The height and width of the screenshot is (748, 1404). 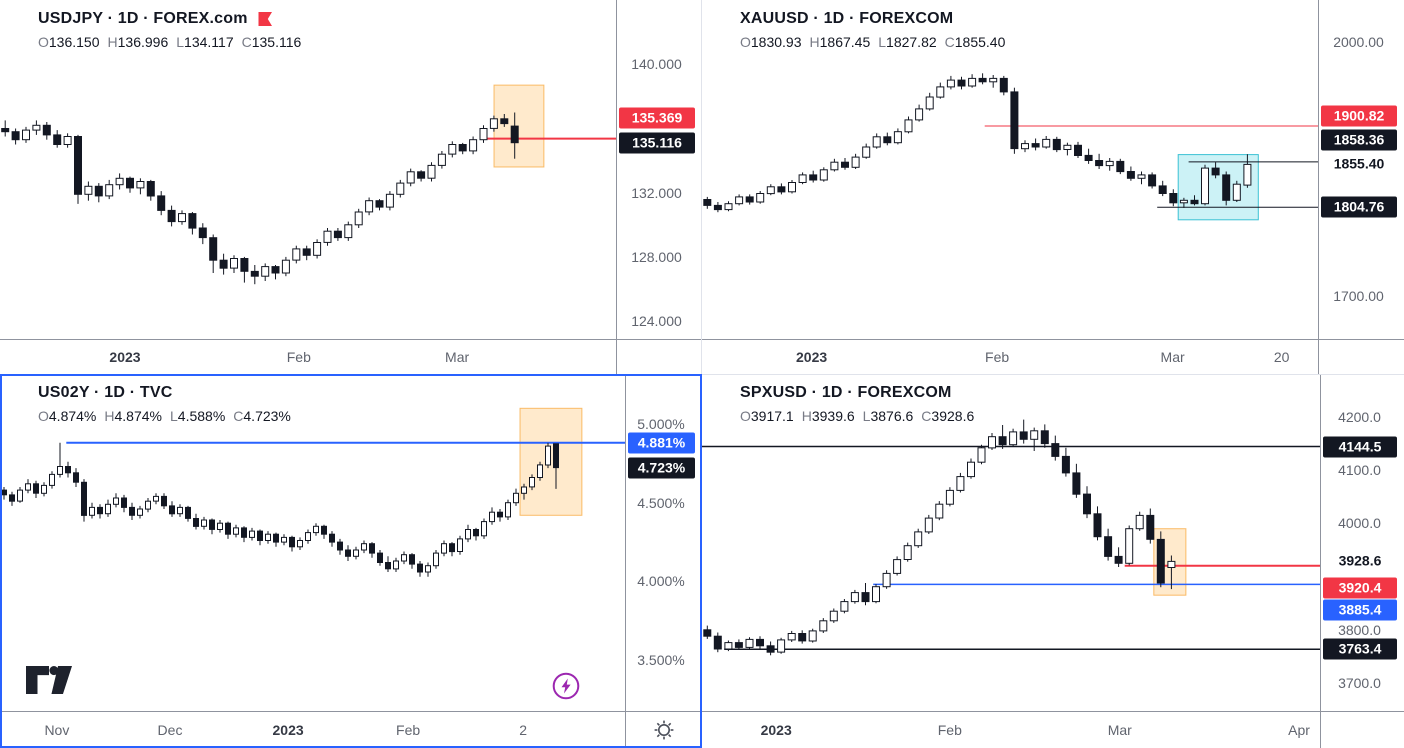 I want to click on price-tick-label: 4100.0, so click(x=1359, y=470).